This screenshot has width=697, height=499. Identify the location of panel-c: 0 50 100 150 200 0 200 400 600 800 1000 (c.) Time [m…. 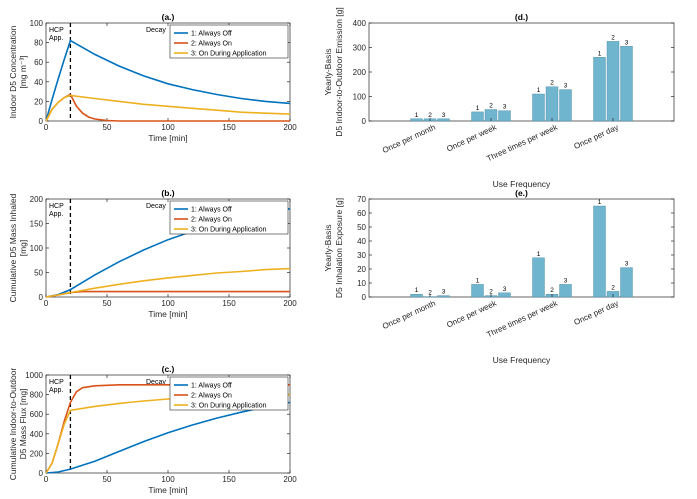
(152, 429).